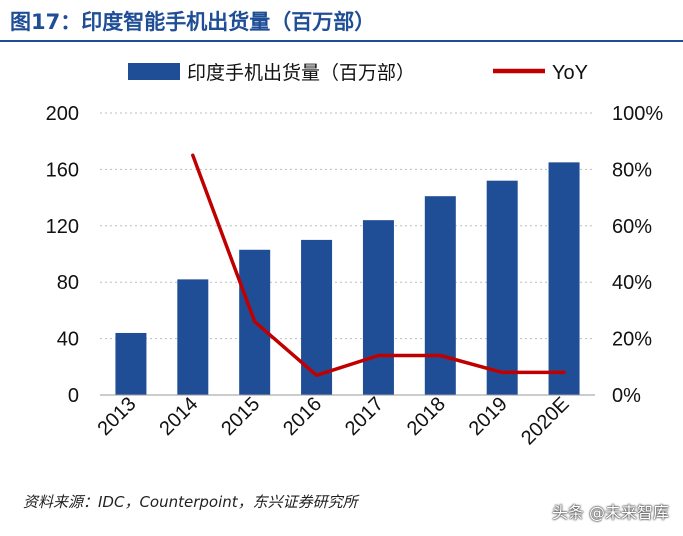 This screenshot has height=536, width=683. Describe the element at coordinates (73, 396) in the screenshot. I see `left-tick-label: 0` at that location.